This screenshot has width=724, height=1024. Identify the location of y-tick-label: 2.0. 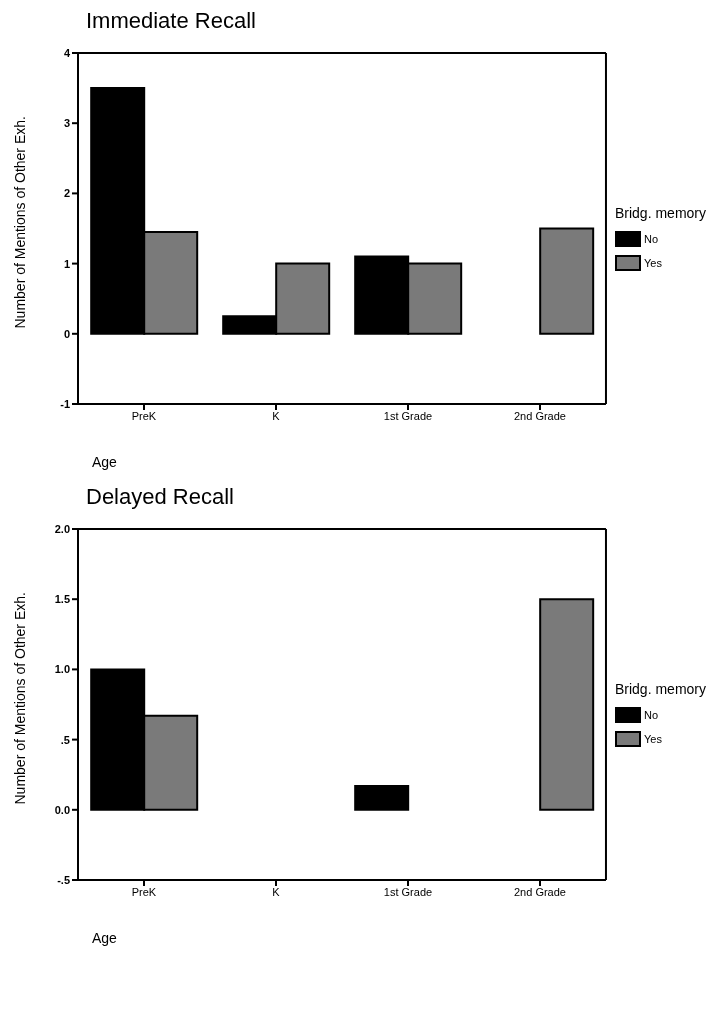
(62, 528).